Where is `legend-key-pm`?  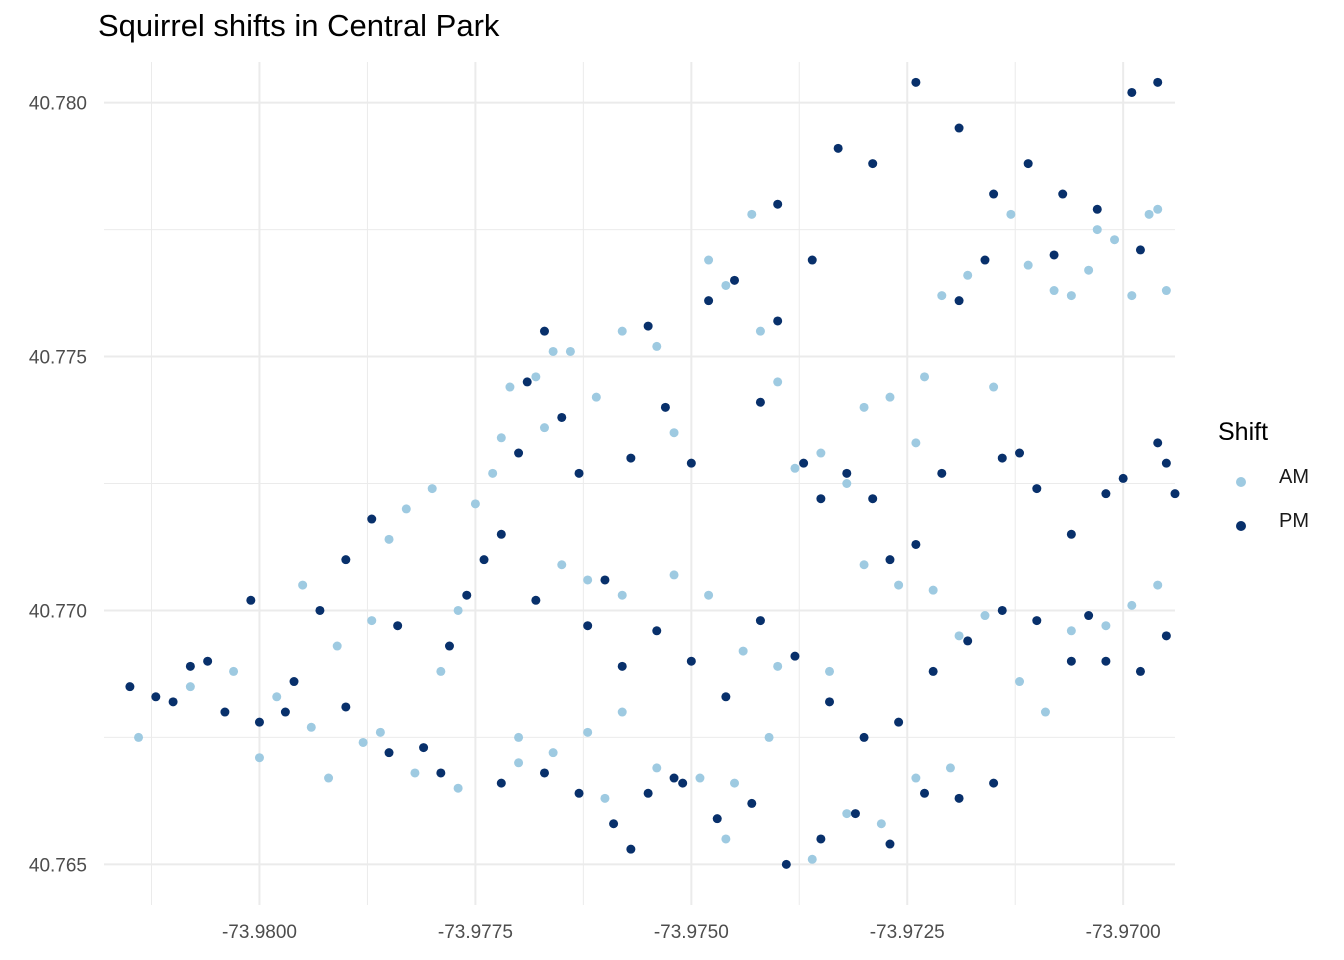
legend-key-pm is located at coordinates (1241, 526).